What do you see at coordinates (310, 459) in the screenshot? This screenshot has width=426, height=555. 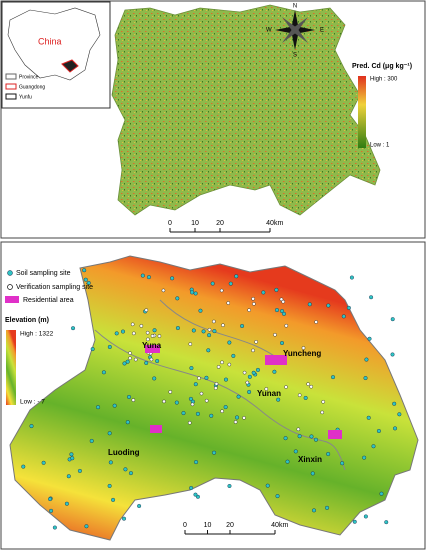 I see `place-label: Xinxin` at bounding box center [310, 459].